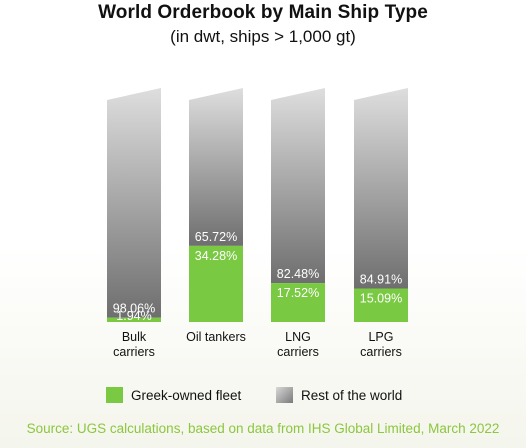  Describe the element at coordinates (114, 395) in the screenshot. I see `legend-swatch-greek` at that location.